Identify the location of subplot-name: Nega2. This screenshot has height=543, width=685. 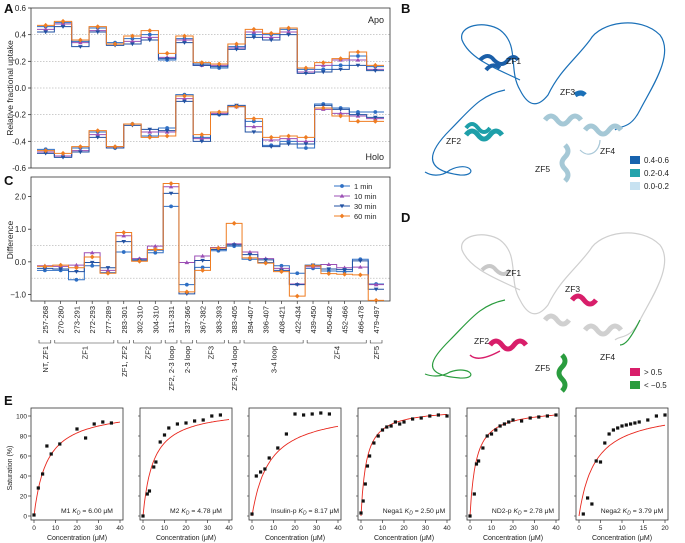
(612, 511).